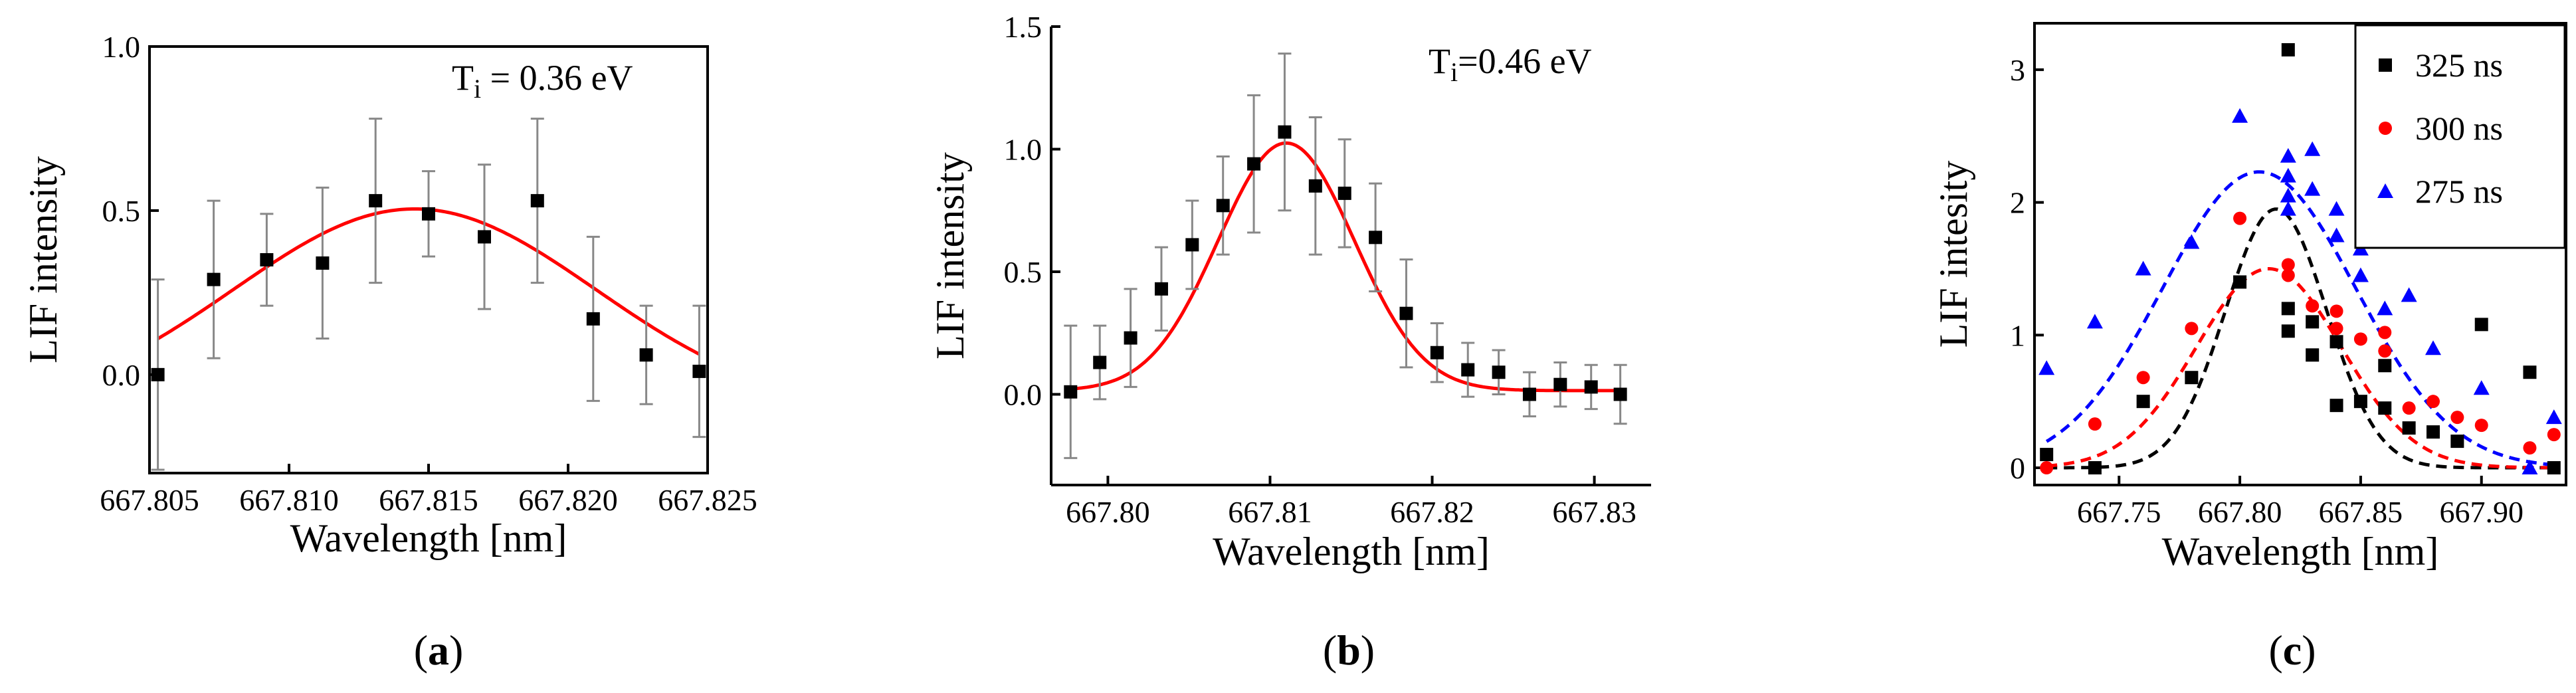 The image size is (2576, 693). Describe the element at coordinates (2459, 128) in the screenshot. I see `legend-label: 300 ns` at that location.